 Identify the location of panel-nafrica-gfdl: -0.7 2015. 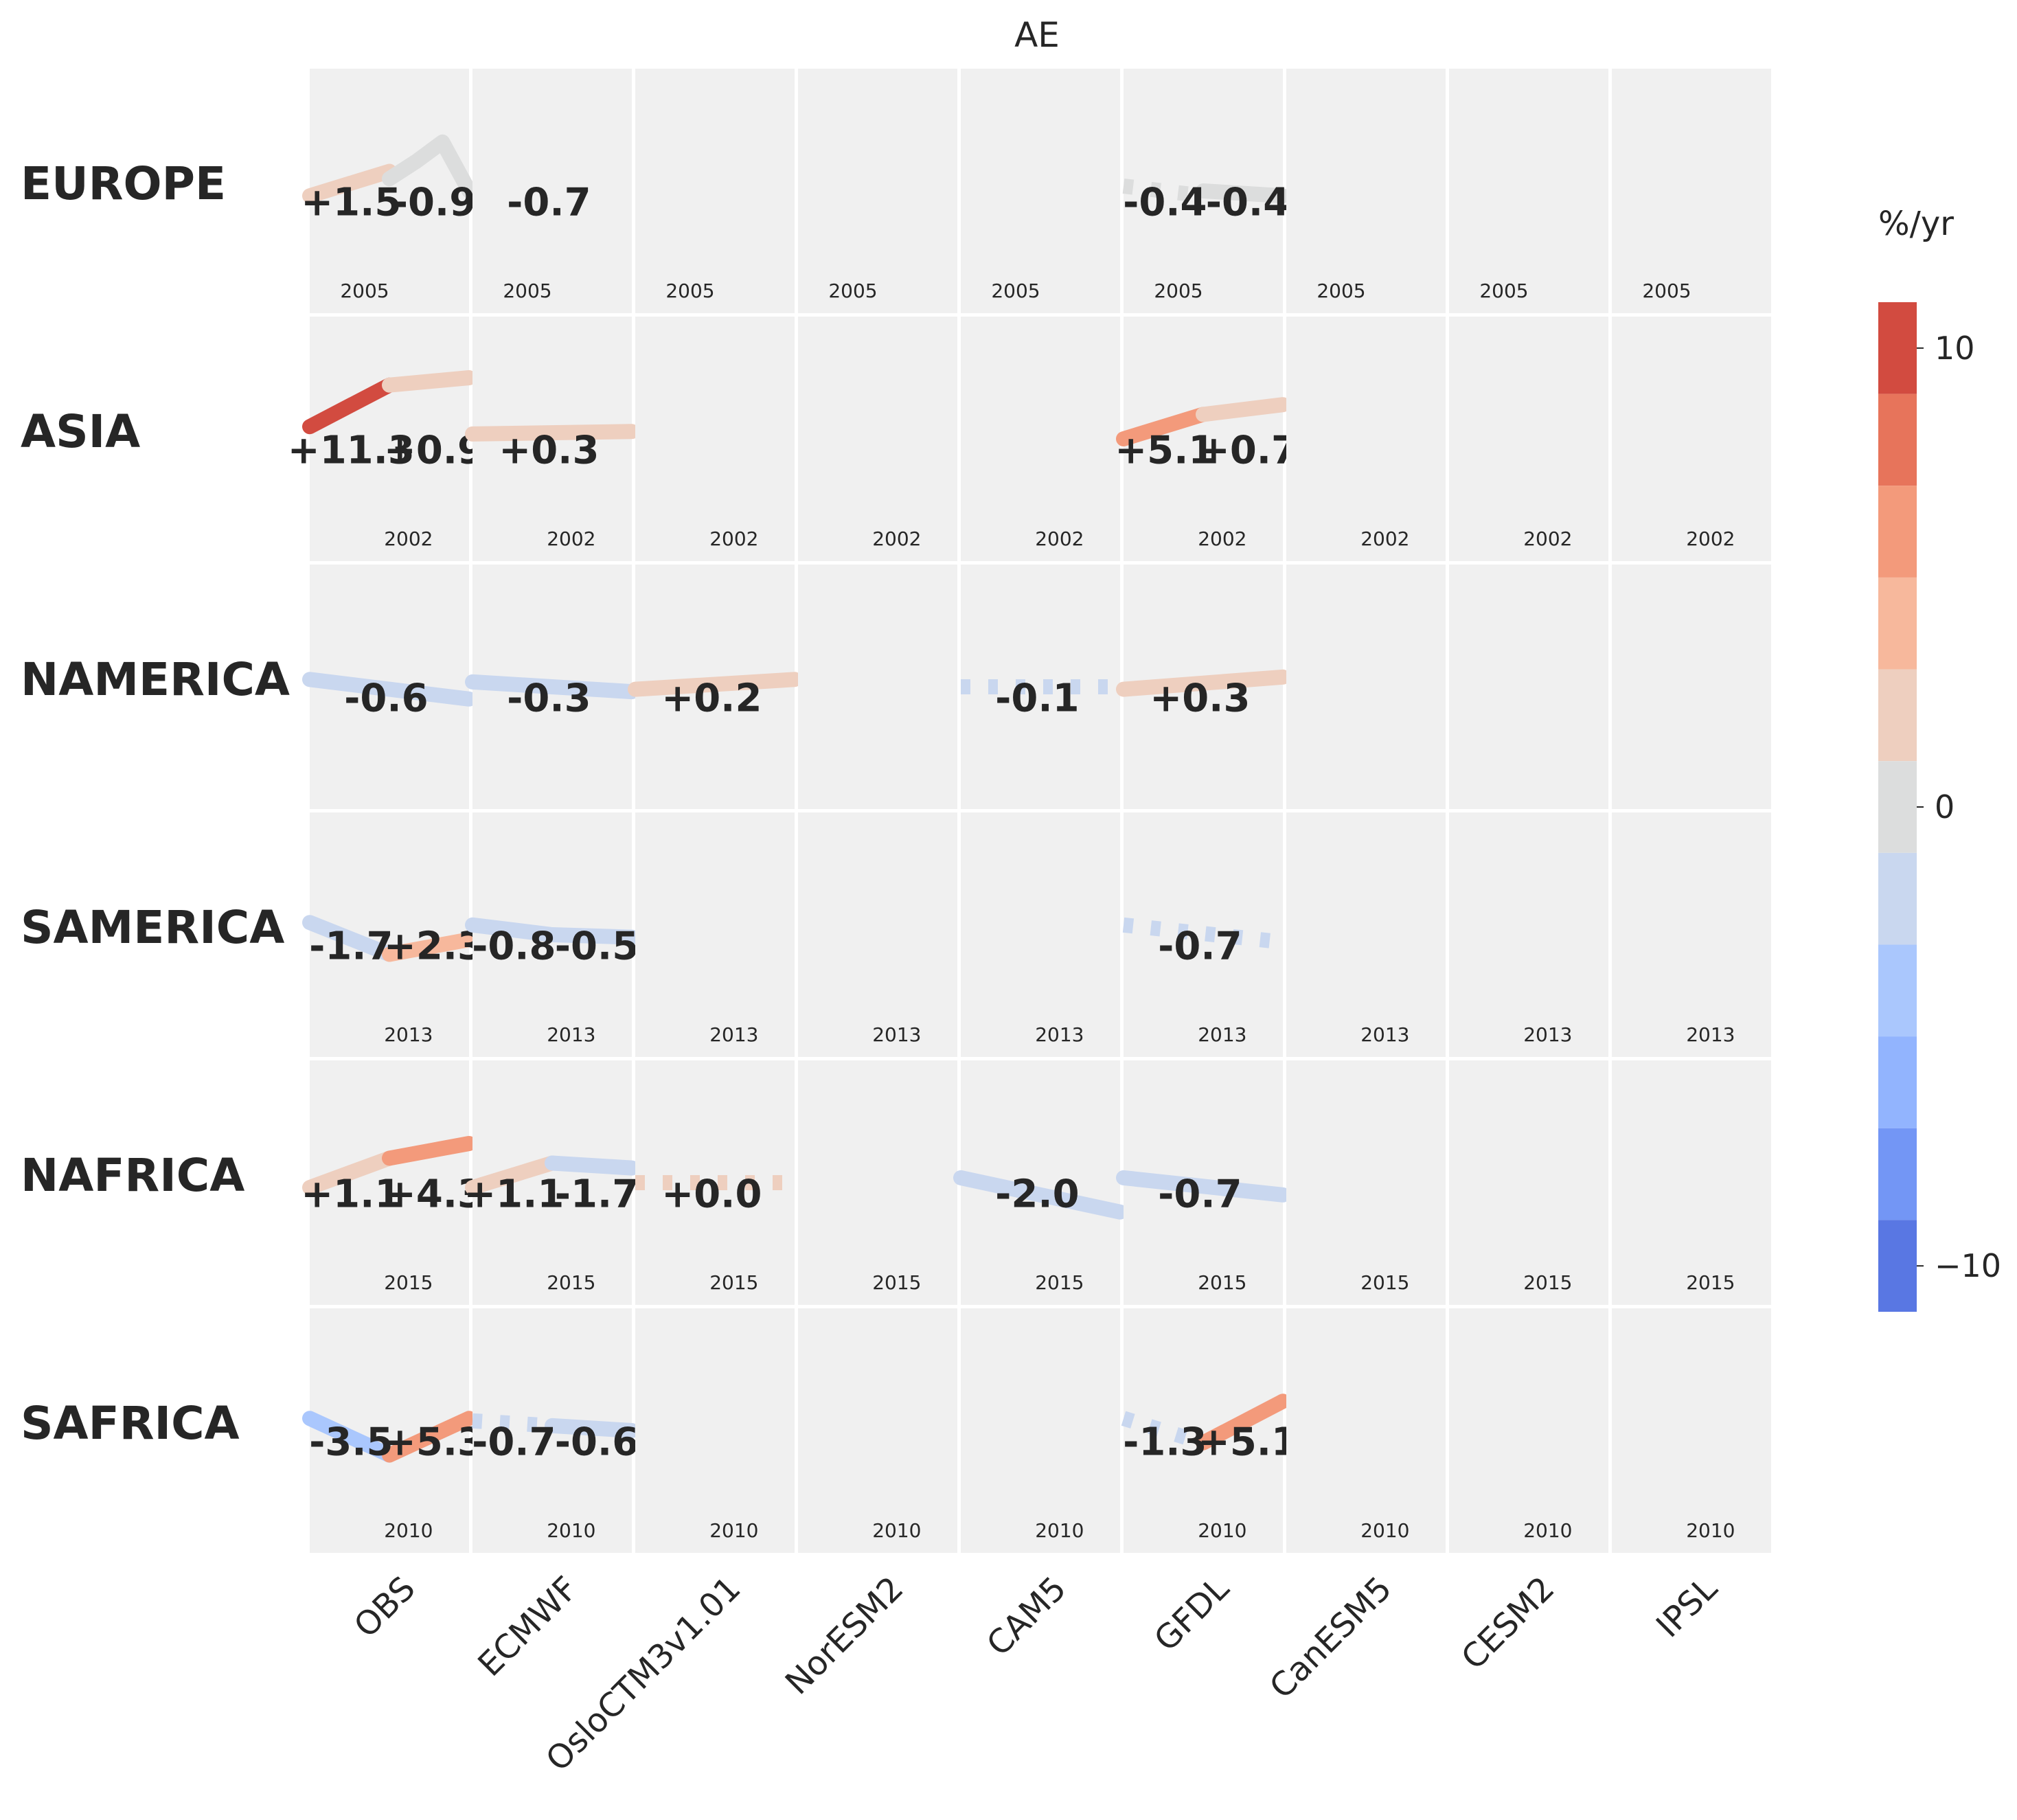
(1203, 1182).